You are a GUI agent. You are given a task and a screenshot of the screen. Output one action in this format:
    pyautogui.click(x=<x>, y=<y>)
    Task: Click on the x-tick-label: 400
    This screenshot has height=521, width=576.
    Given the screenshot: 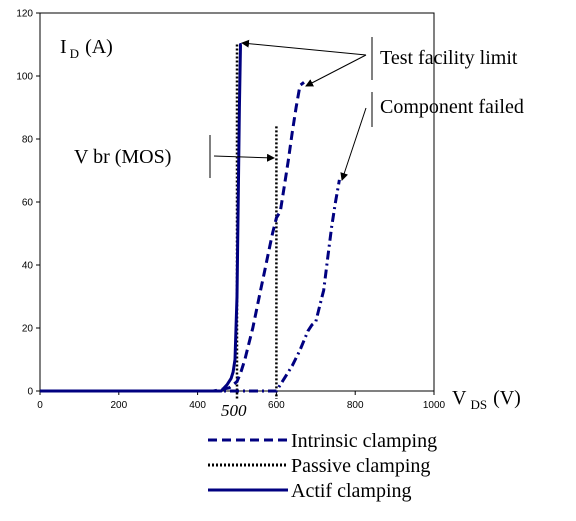 What is the action you would take?
    pyautogui.click(x=197, y=405)
    